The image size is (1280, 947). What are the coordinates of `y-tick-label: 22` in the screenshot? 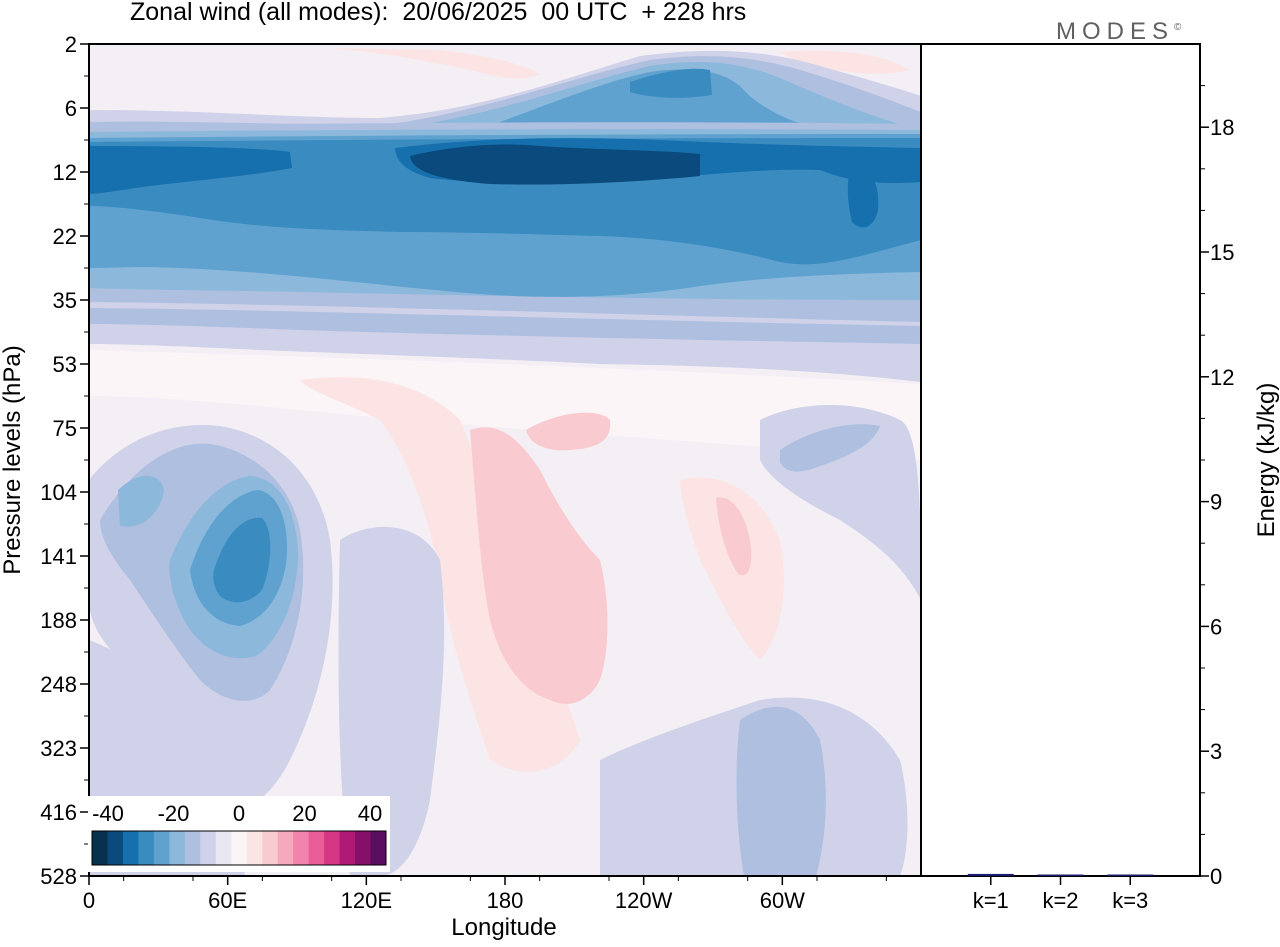 It's located at (65, 236).